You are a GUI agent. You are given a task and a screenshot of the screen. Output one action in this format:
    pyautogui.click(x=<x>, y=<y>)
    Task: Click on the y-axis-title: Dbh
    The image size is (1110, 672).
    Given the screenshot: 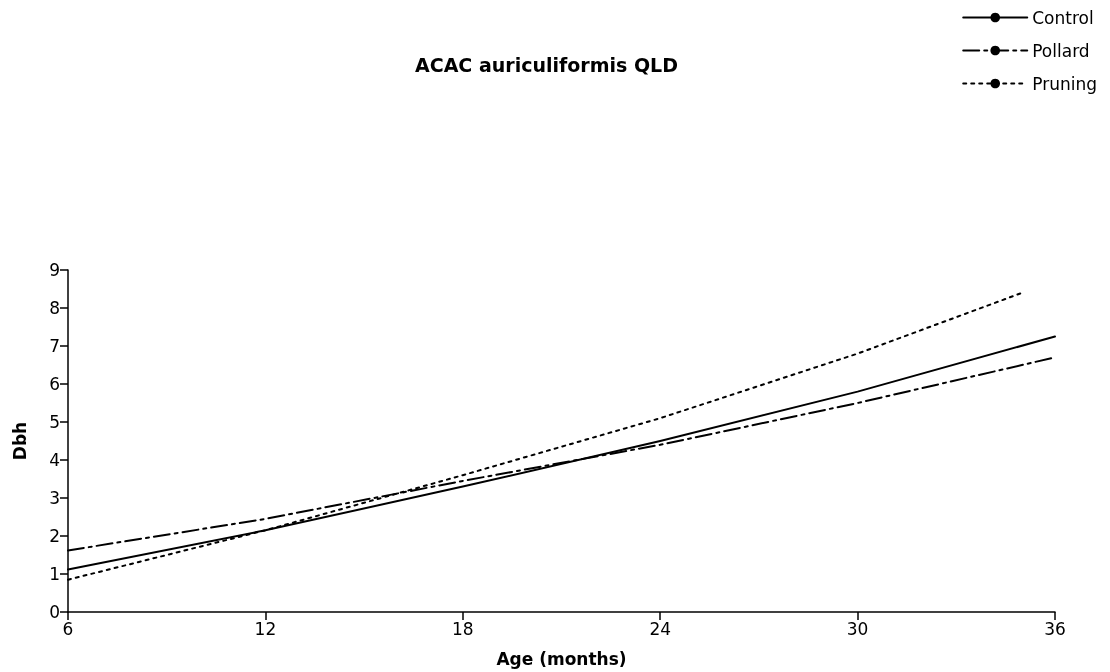 What is the action you would take?
    pyautogui.click(x=19, y=441)
    